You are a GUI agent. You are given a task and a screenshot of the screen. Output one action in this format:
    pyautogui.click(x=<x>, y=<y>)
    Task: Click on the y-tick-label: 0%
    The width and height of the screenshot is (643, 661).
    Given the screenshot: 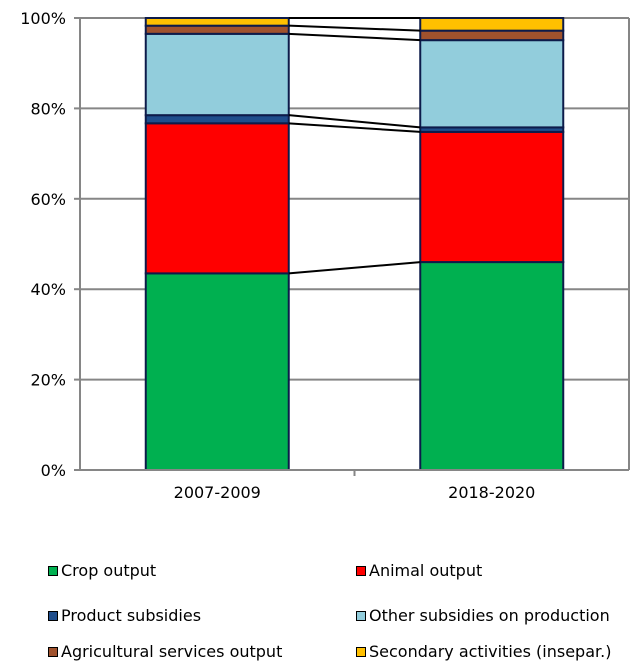 What is the action you would take?
    pyautogui.click(x=53, y=470)
    